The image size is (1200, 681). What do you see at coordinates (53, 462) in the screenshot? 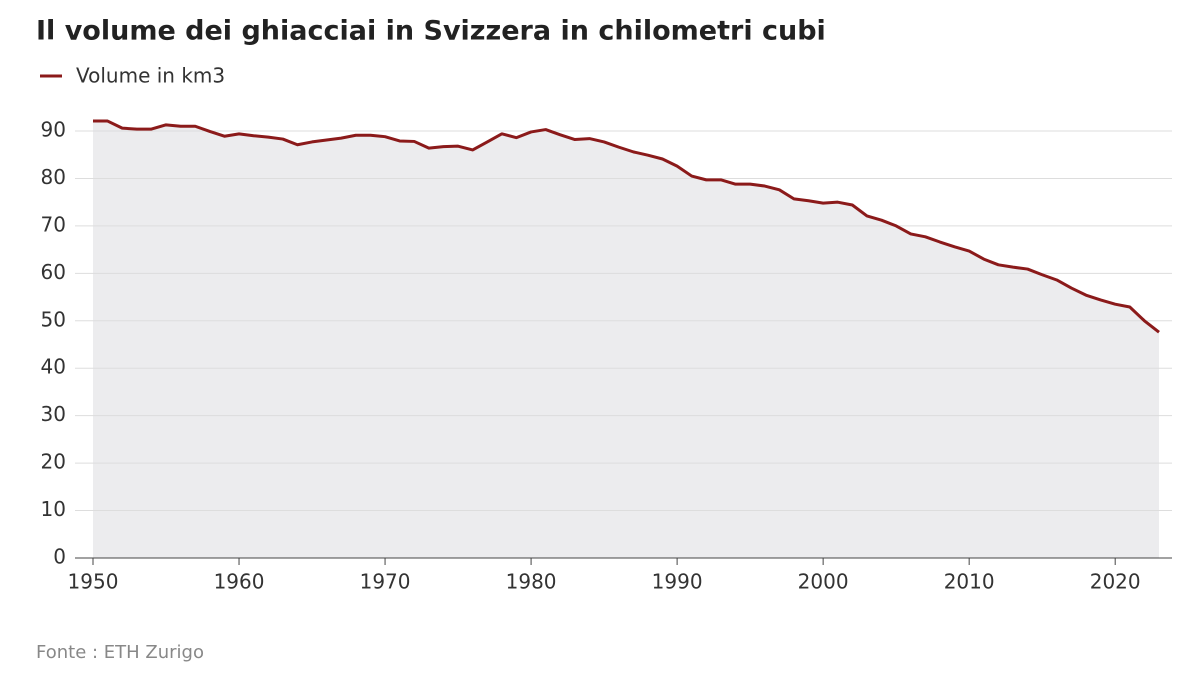
I see `y-tick-label: 20` at bounding box center [53, 462].